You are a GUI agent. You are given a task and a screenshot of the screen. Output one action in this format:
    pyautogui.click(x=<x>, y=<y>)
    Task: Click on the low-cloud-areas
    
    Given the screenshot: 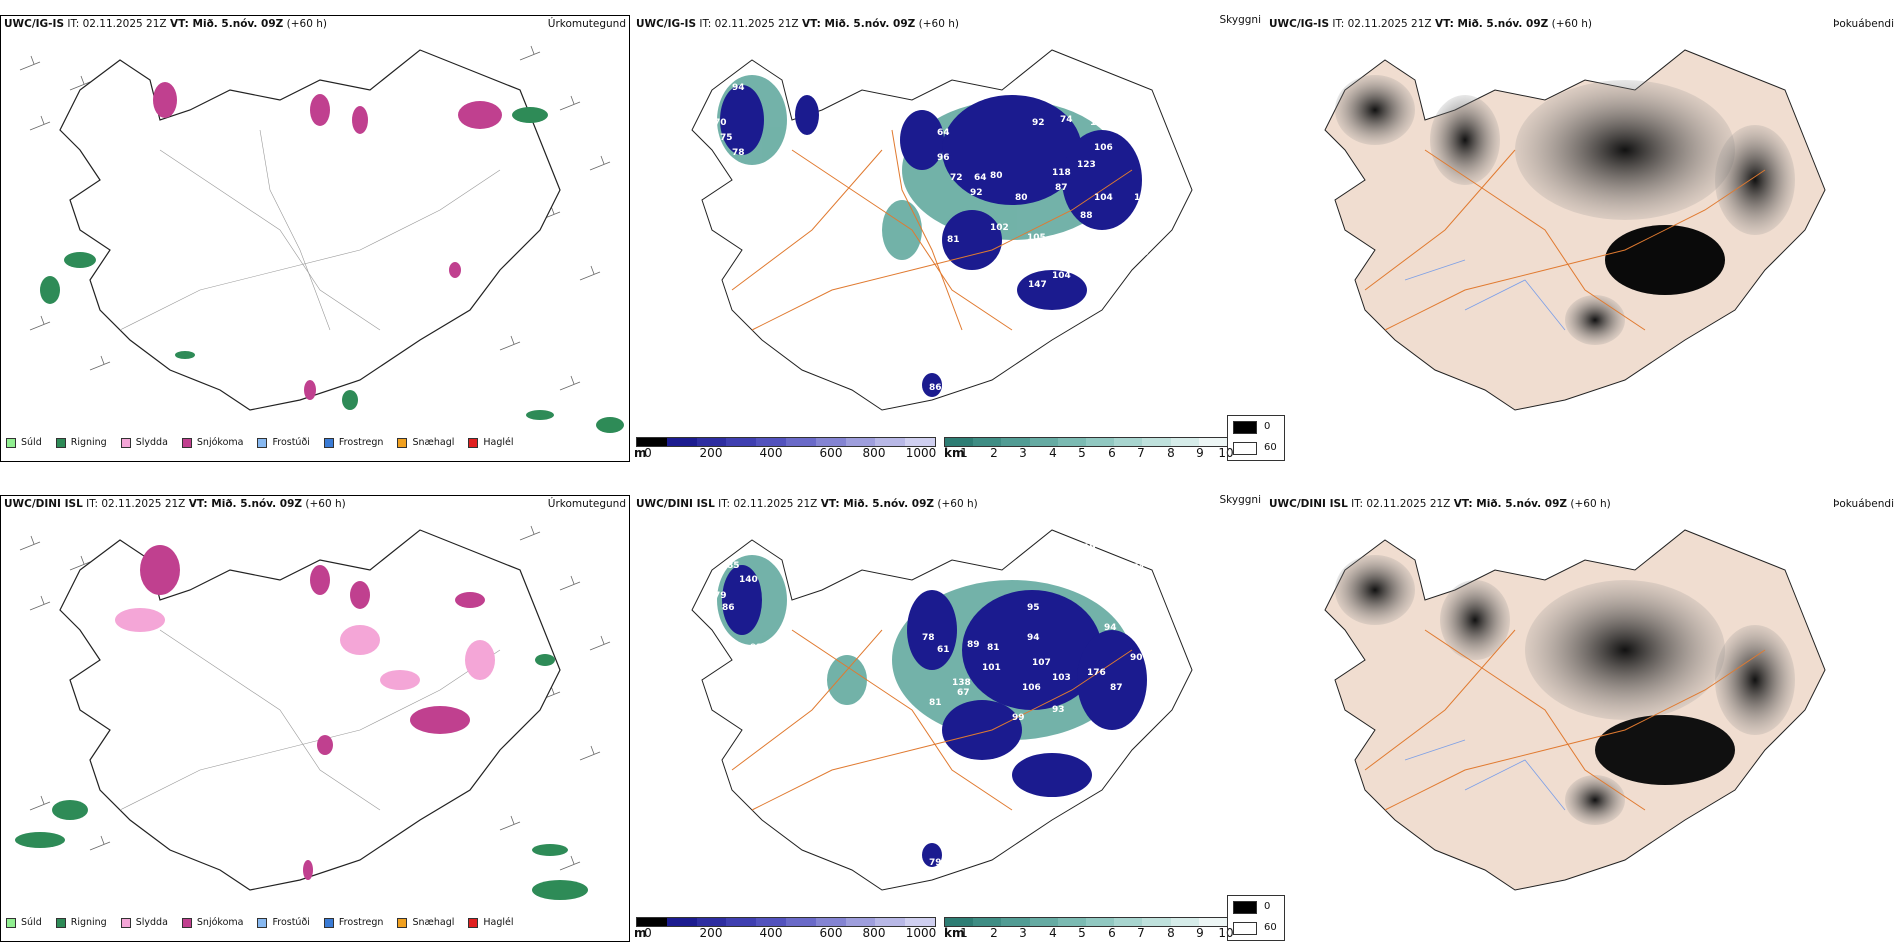 What is the action you would take?
    pyautogui.click(x=931, y=241)
    